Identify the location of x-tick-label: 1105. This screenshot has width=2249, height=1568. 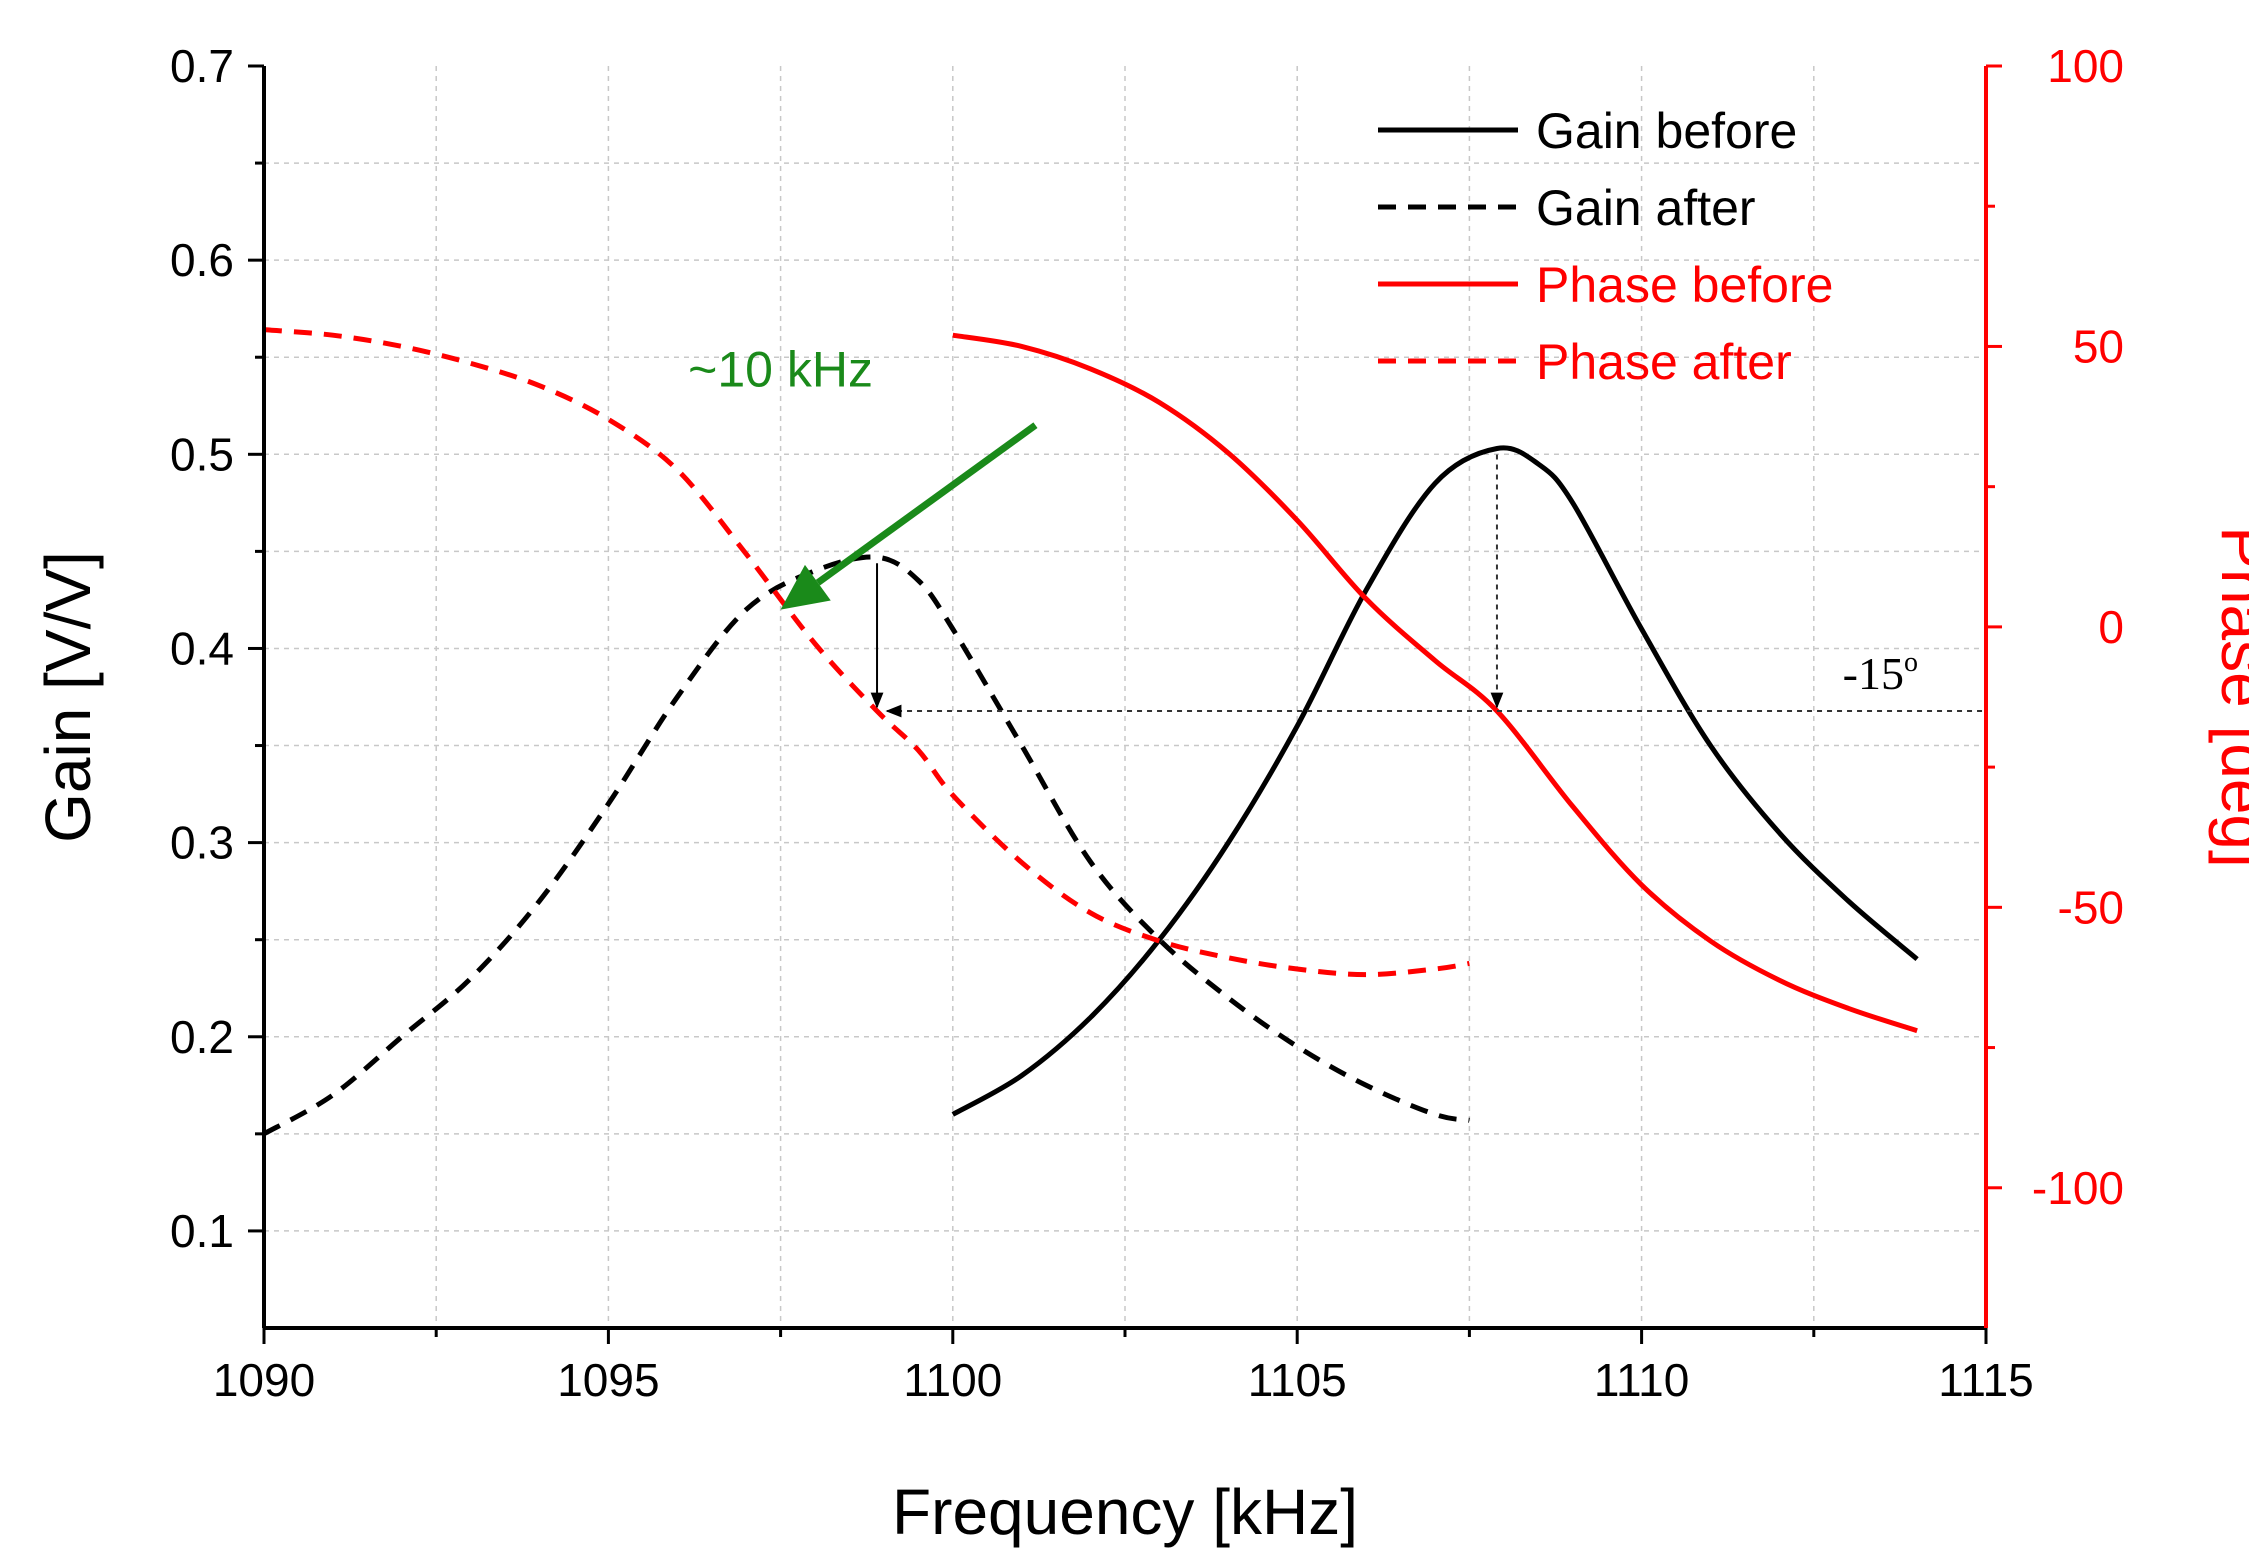
(1297, 1380).